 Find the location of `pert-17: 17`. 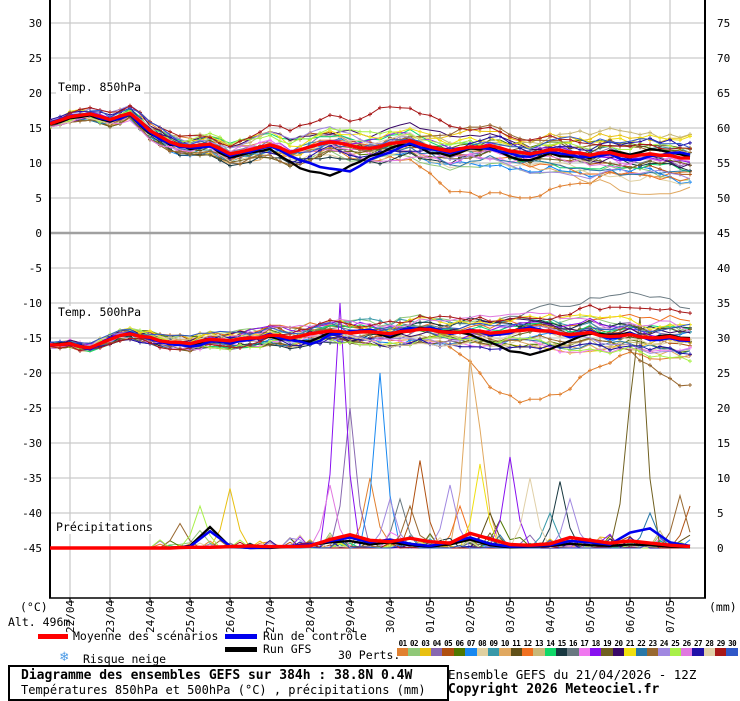

pert-17: 17 is located at coordinates (584, 647).